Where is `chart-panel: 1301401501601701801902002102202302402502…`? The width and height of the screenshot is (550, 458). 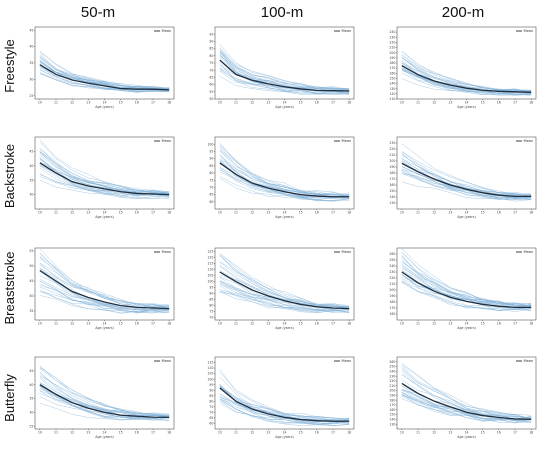 chart-panel: 1301401501601701801902002102202302402502… is located at coordinates (463, 397).